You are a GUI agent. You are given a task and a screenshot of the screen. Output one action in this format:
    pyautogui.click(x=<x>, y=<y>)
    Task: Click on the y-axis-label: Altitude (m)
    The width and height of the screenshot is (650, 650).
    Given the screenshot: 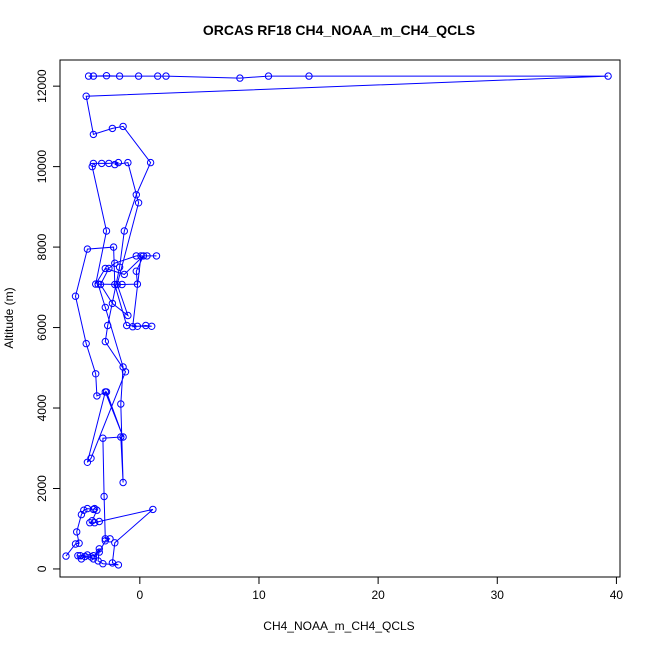 What is the action you would take?
    pyautogui.click(x=9, y=317)
    